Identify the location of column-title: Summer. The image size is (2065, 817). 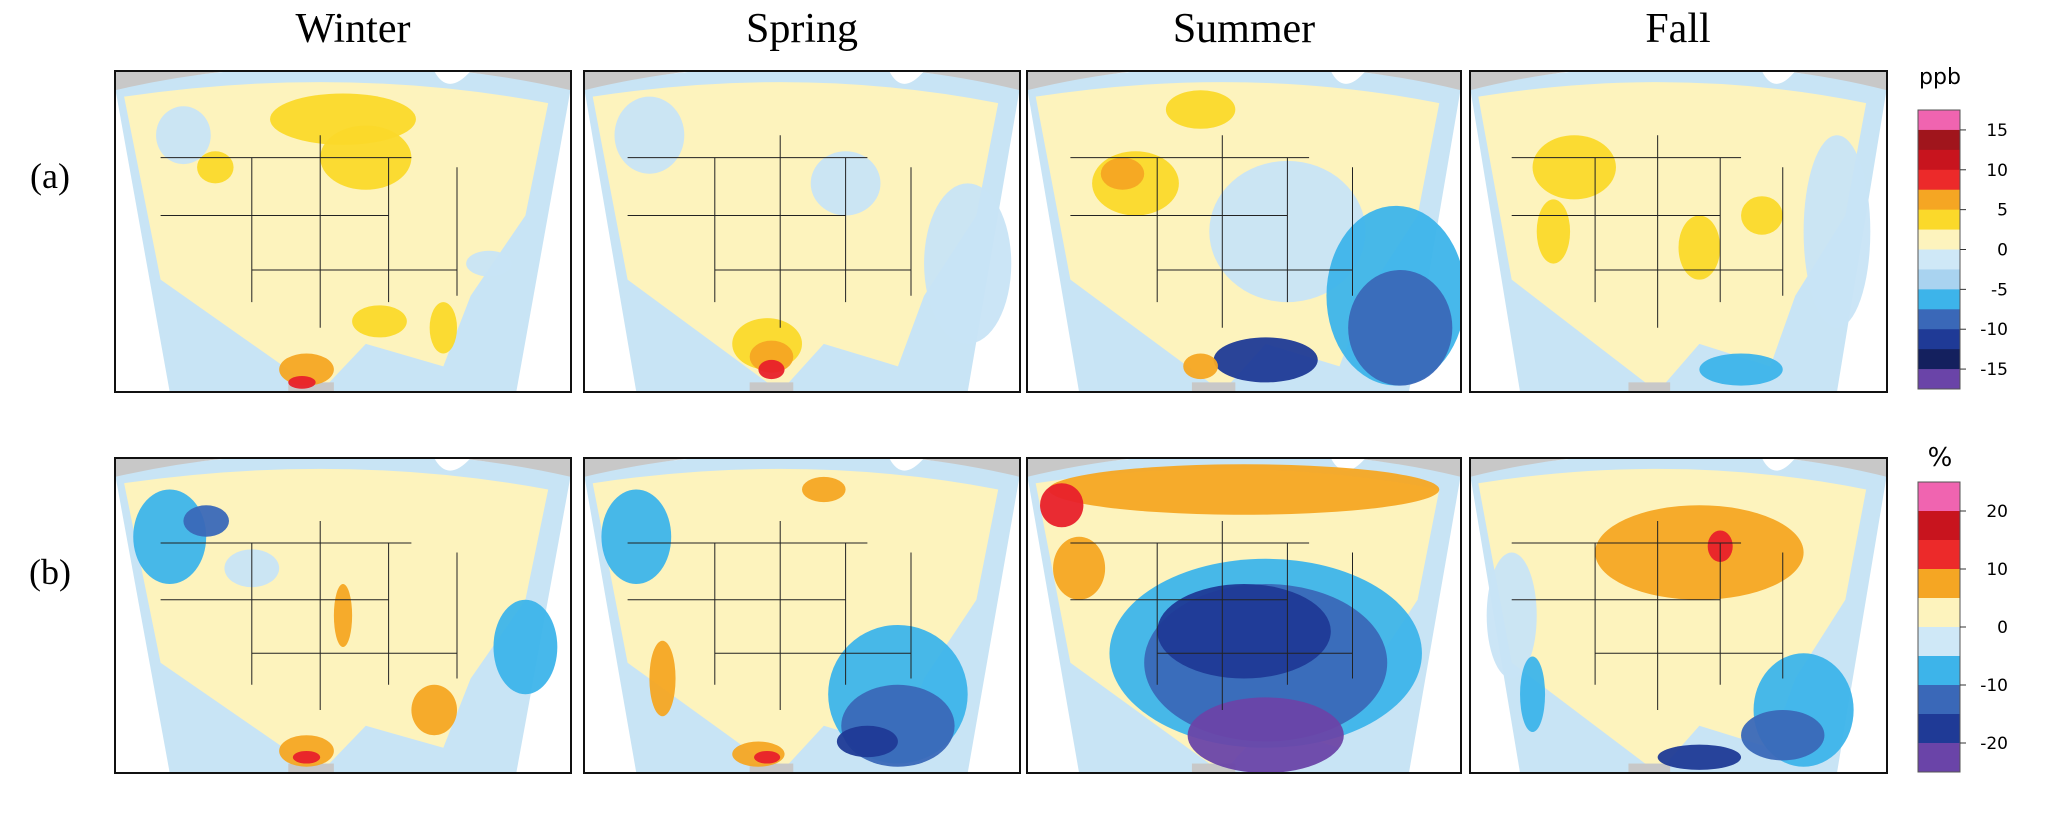
(1244, 29).